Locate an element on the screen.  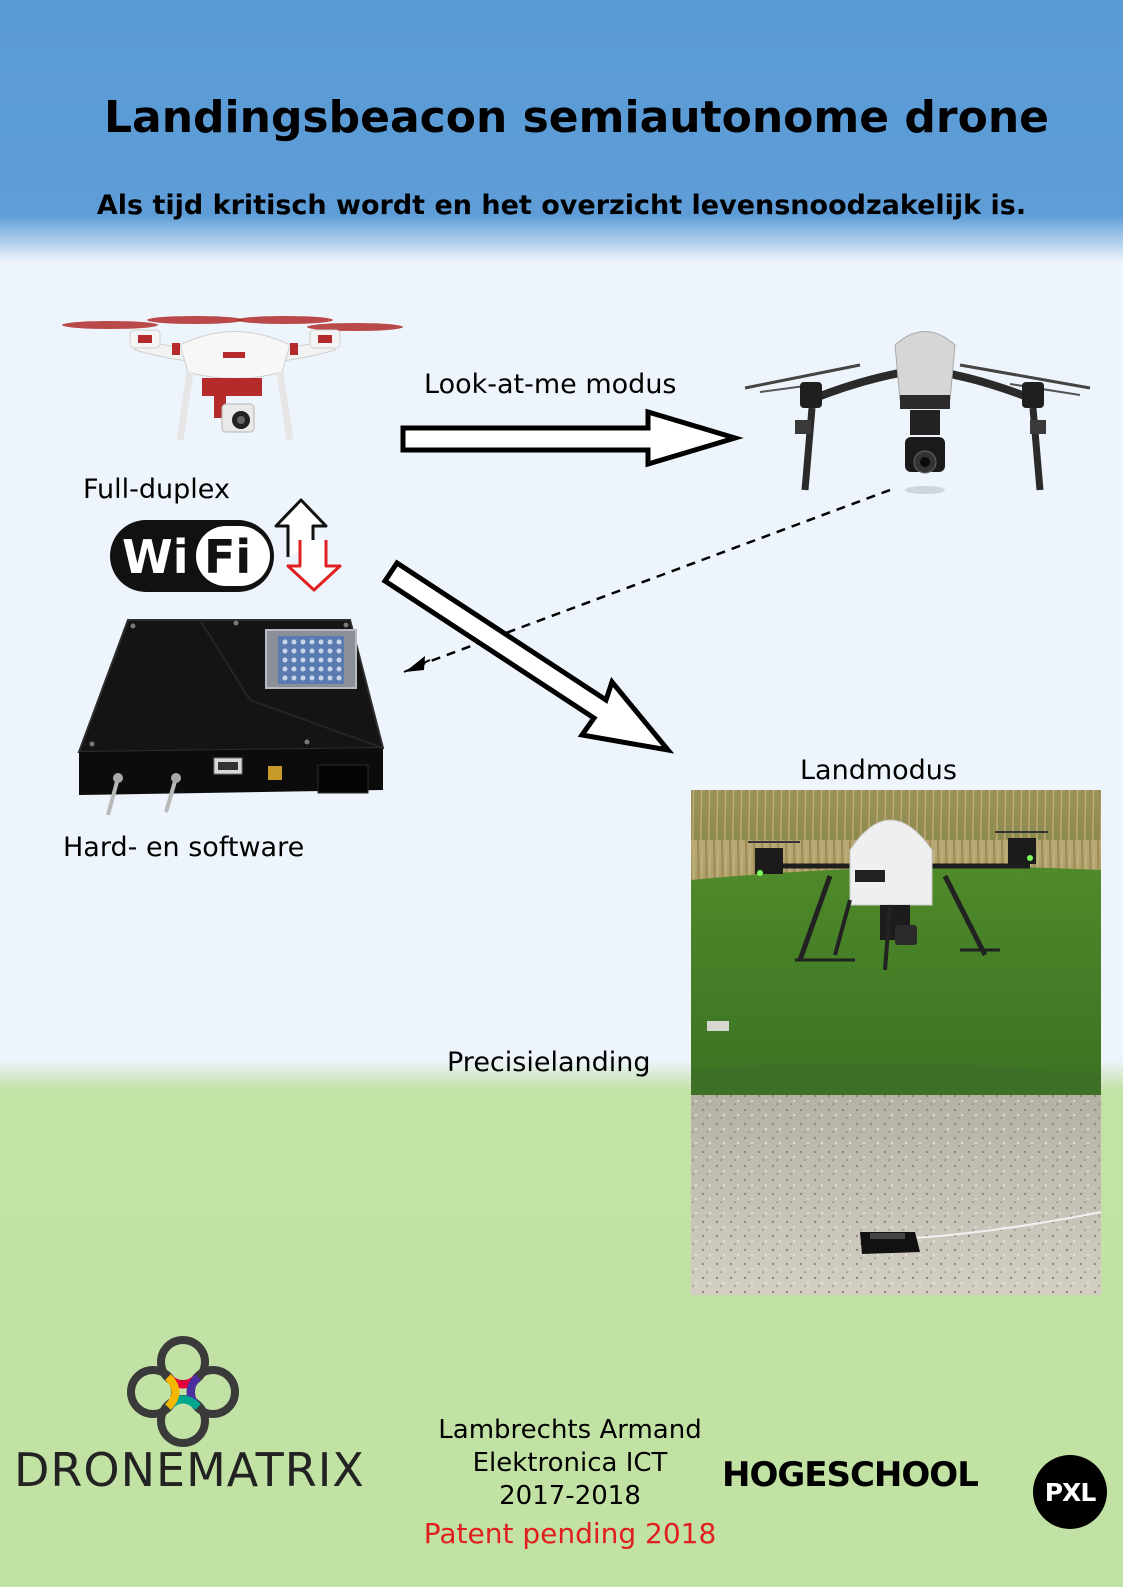
look-at-me-arrow is located at coordinates (572, 438).